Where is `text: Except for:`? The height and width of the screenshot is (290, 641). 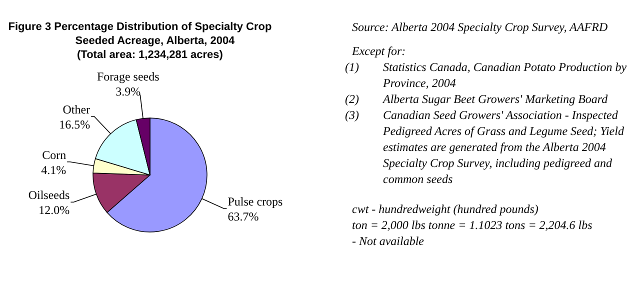 text: Except for: is located at coordinates (378, 51).